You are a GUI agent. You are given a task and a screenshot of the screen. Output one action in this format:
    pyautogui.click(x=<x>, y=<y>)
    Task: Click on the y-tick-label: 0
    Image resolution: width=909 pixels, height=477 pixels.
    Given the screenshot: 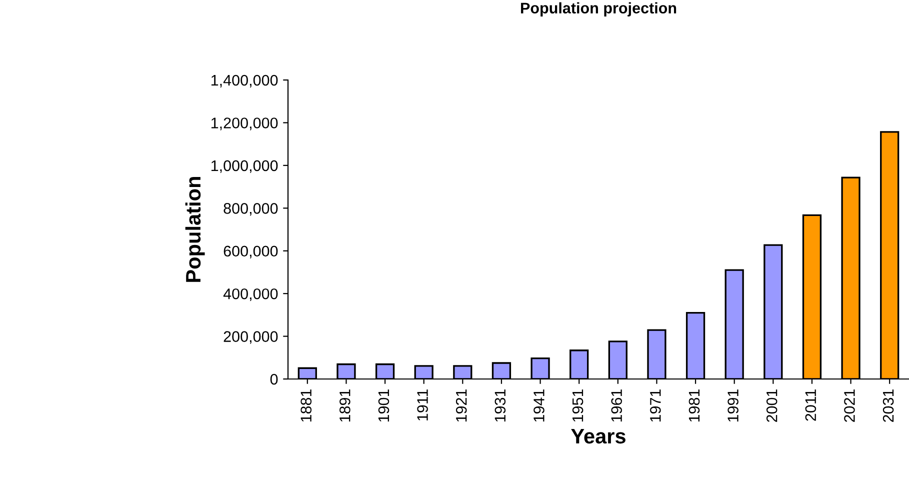 What is the action you would take?
    pyautogui.click(x=274, y=379)
    